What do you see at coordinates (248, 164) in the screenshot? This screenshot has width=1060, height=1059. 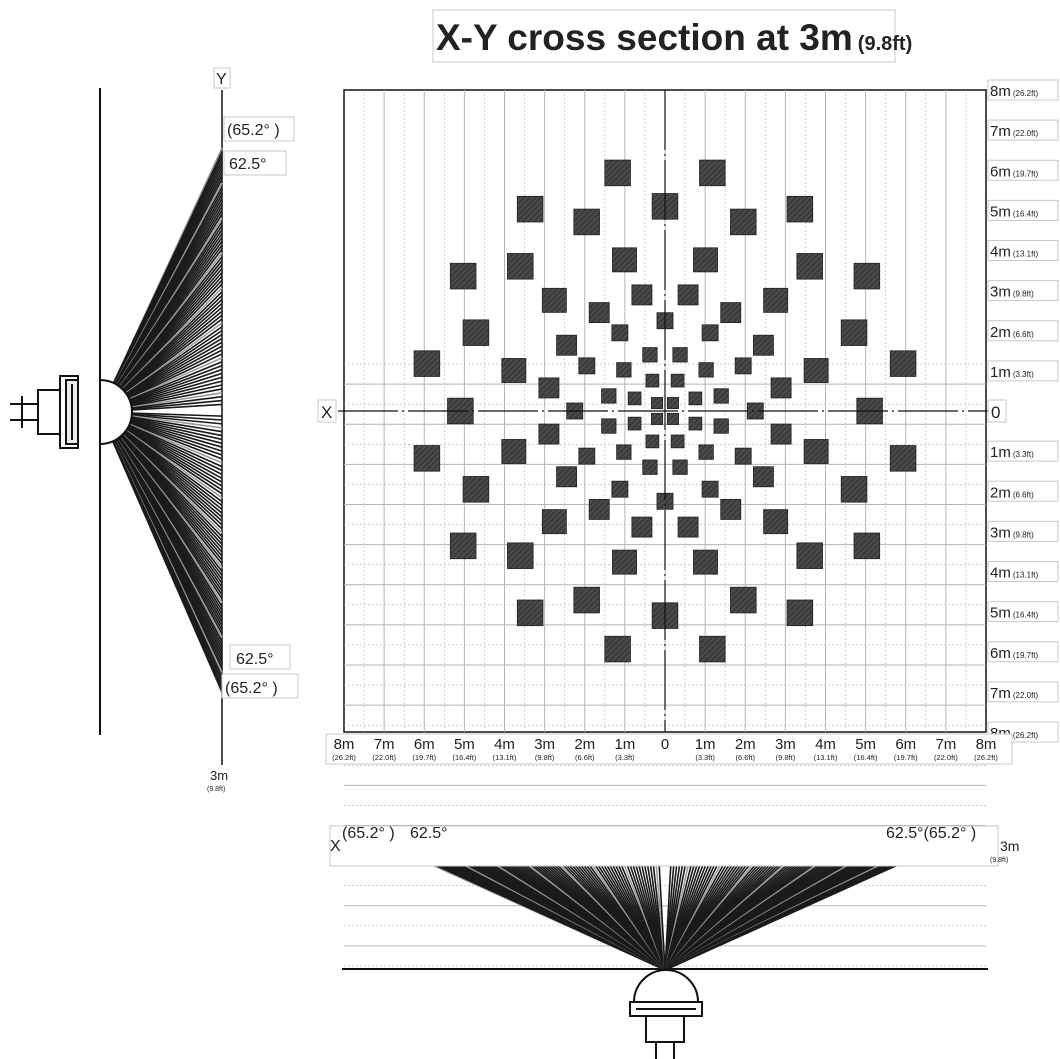 I see `side-angle-inner-top: 62.5°` at bounding box center [248, 164].